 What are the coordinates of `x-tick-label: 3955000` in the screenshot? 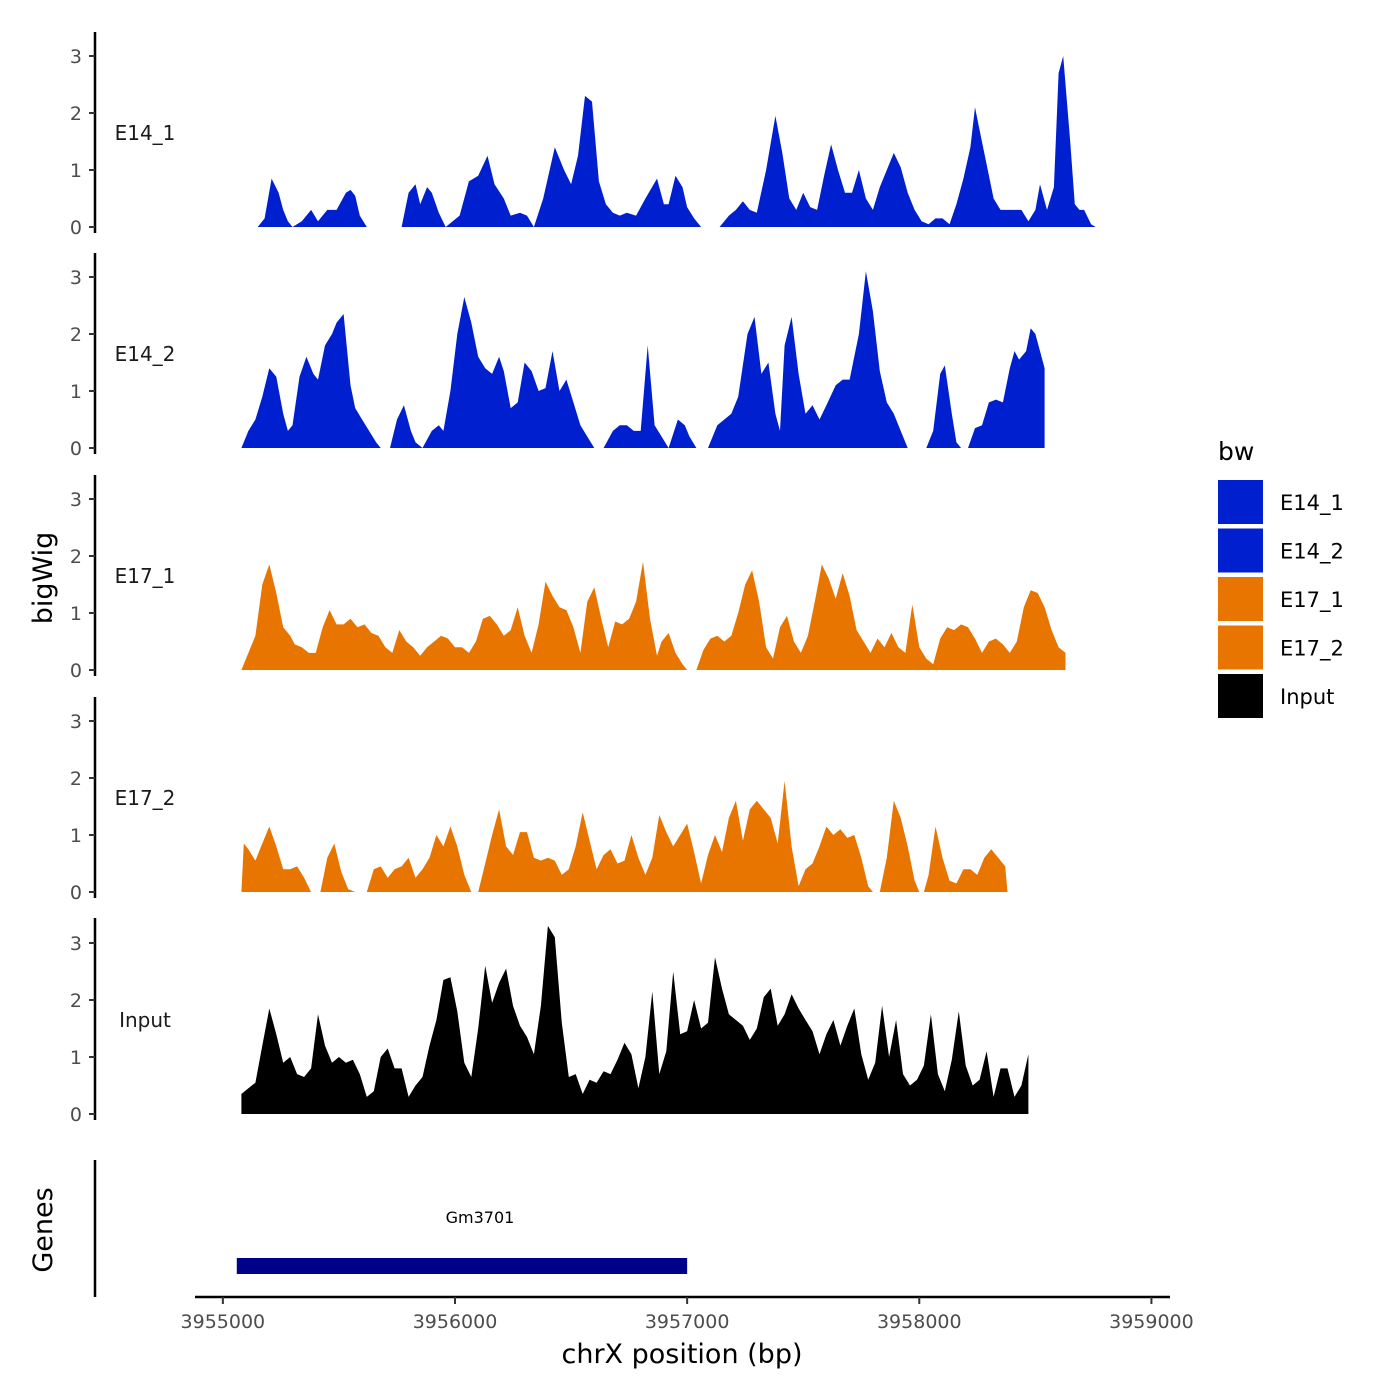 It's located at (223, 1322).